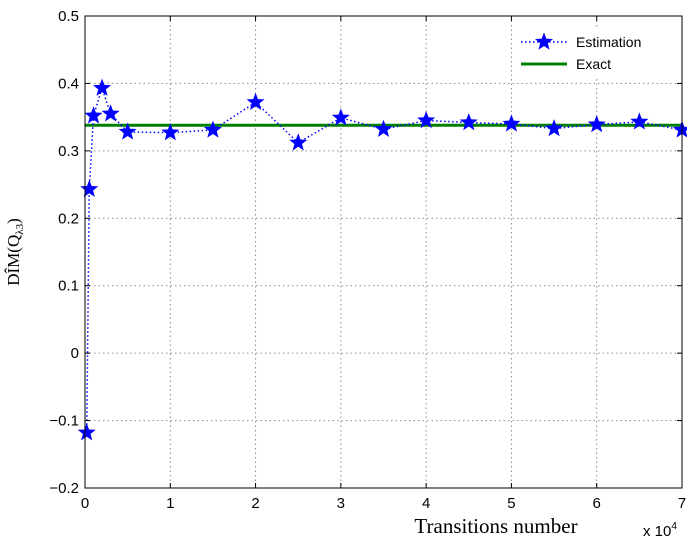  Describe the element at coordinates (341, 503) in the screenshot. I see `x-tick-label: 3` at that location.